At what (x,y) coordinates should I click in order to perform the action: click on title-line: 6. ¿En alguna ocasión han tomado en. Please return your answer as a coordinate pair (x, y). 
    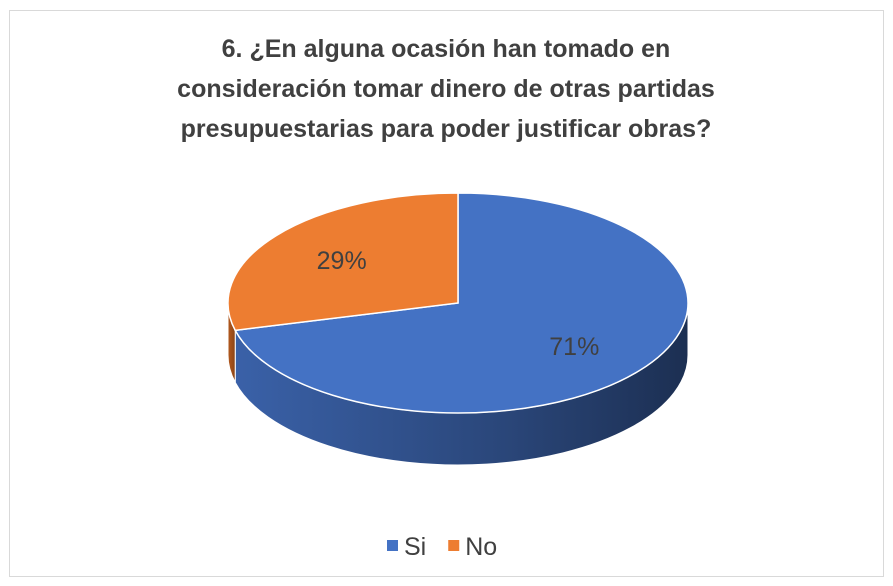
    Looking at the image, I should click on (446, 49).